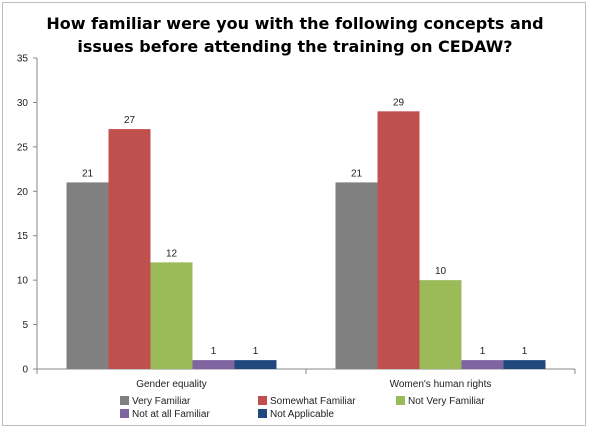  What do you see at coordinates (161, 401) in the screenshot?
I see `legend-label: Very Familiar` at bounding box center [161, 401].